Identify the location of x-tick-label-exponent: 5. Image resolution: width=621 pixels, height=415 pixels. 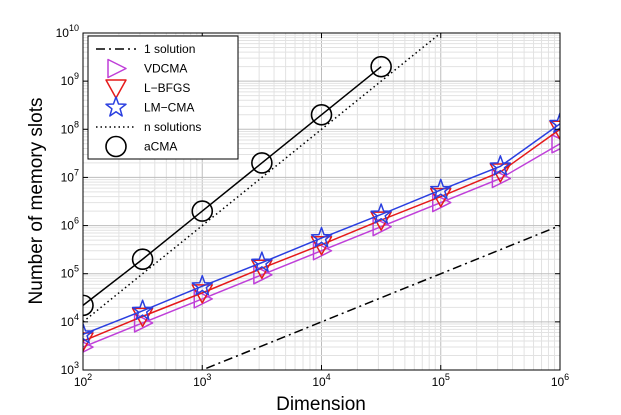
(447, 377).